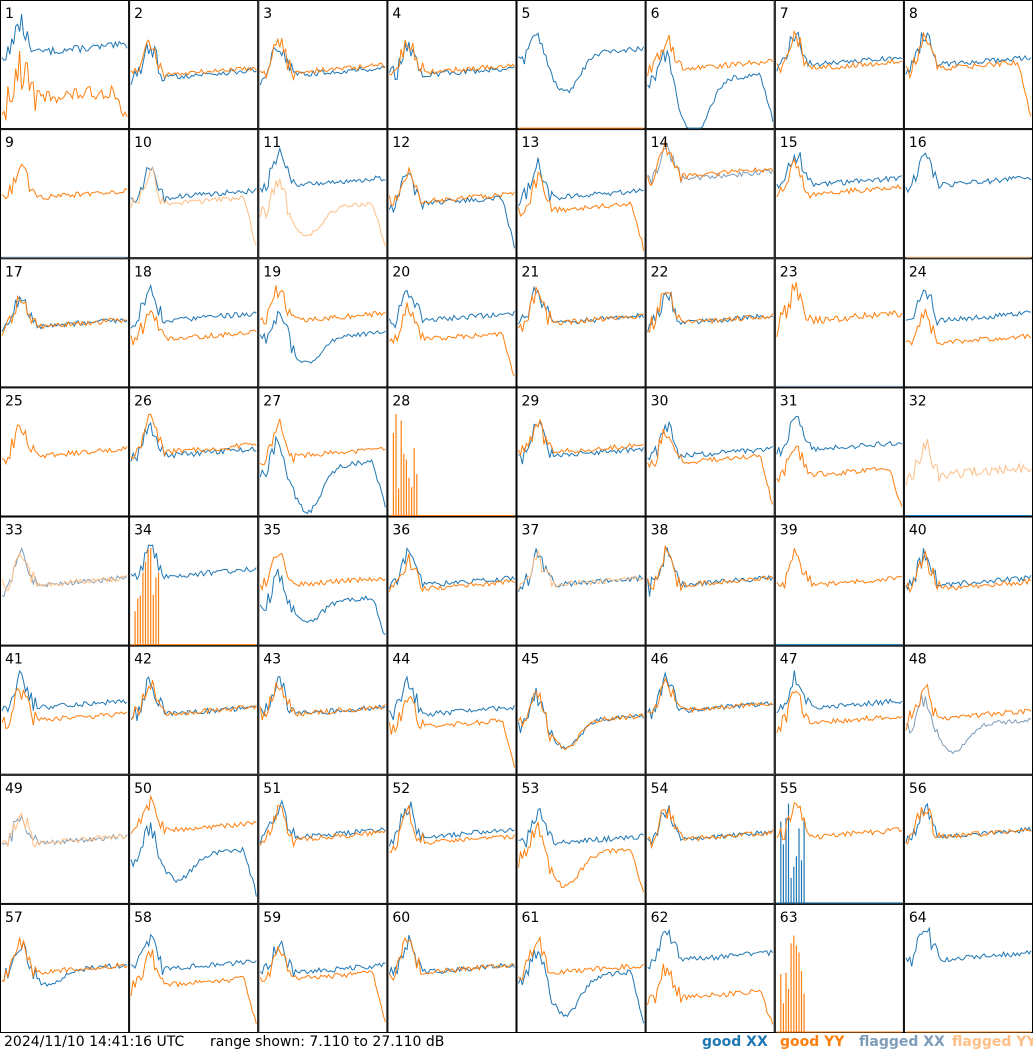 The height and width of the screenshot is (1053, 1033). I want to click on panel-11: 11, so click(323, 194).